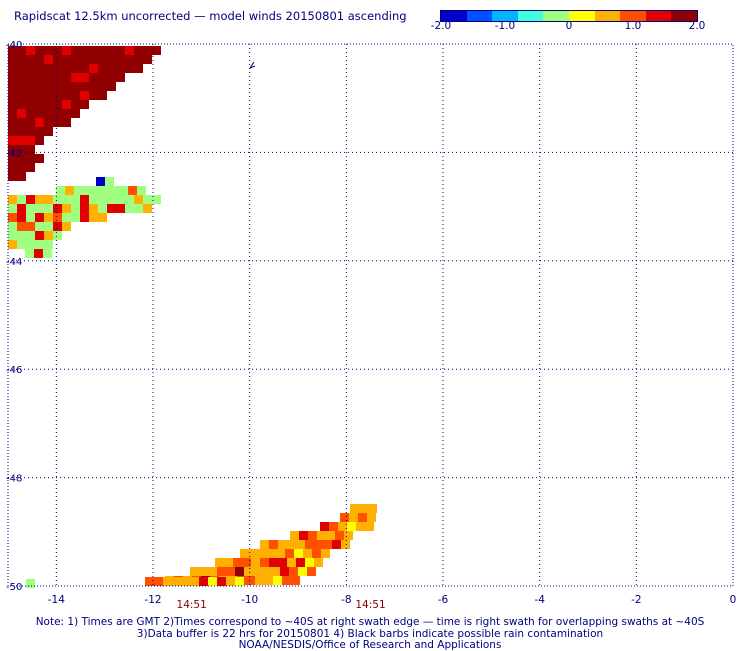  What do you see at coordinates (733, 600) in the screenshot?
I see `longitude-tick-label: 0` at bounding box center [733, 600].